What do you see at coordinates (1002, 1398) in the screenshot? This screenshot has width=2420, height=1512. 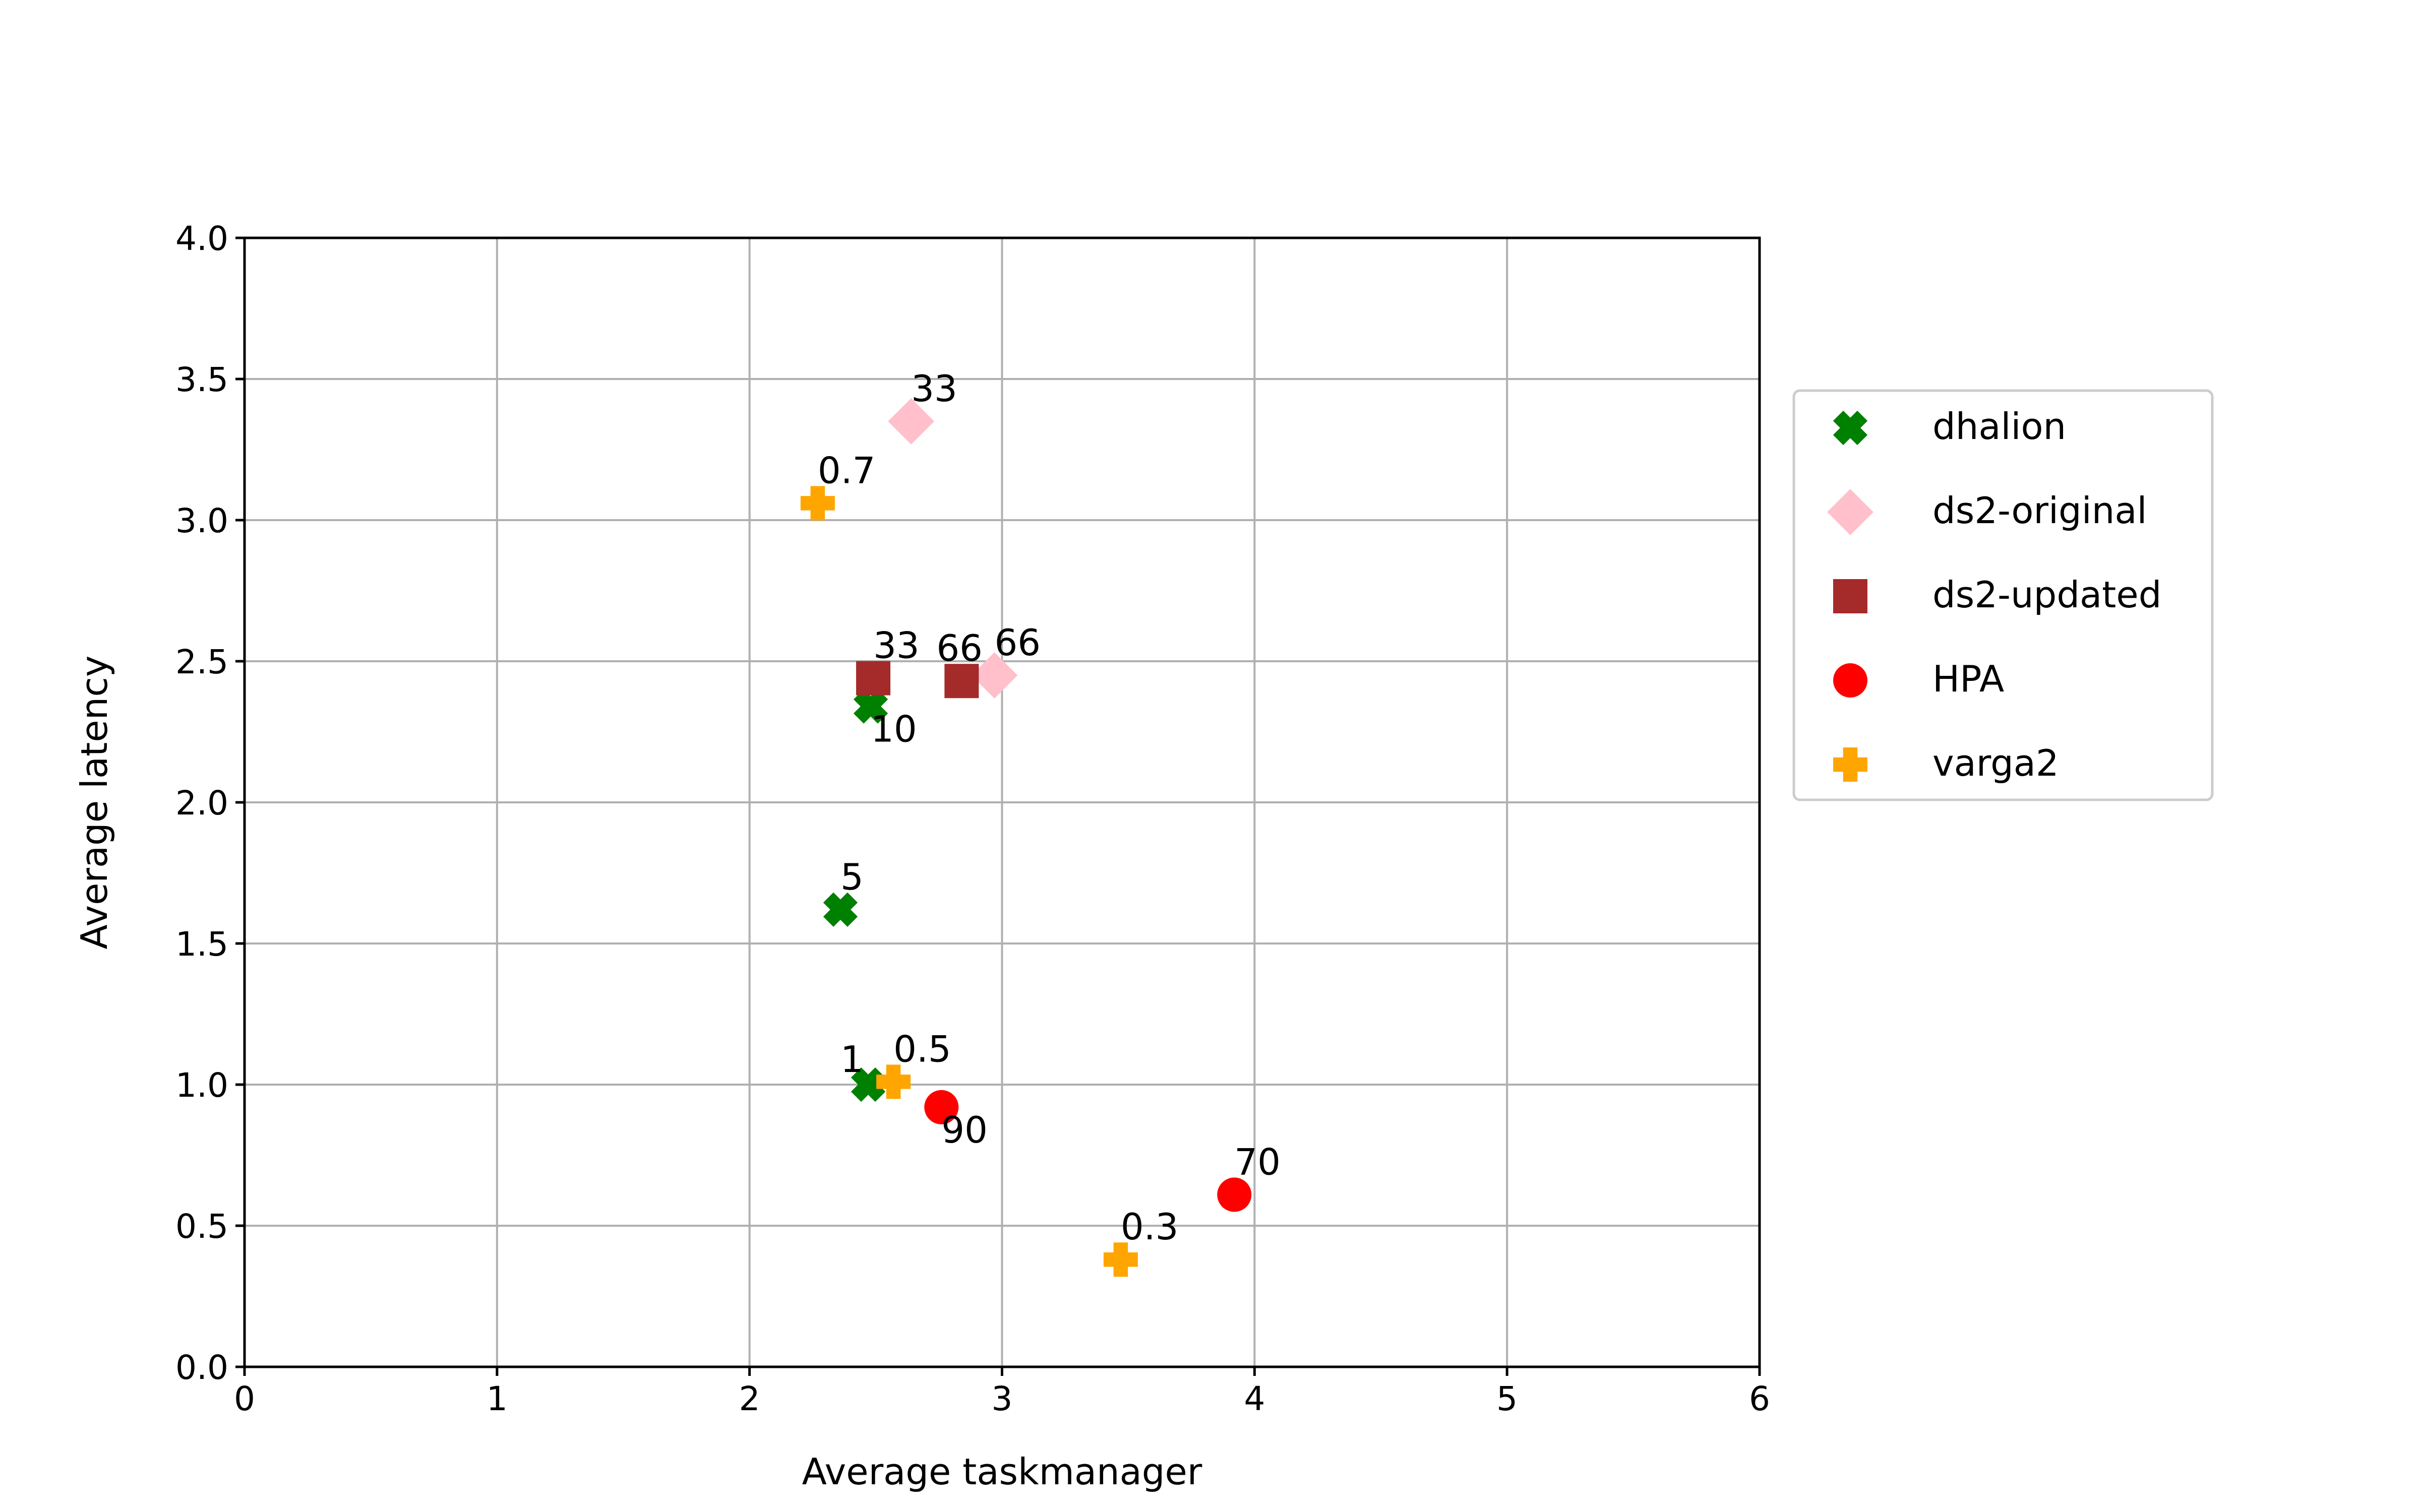 I see `x-tick-label: 3` at bounding box center [1002, 1398].